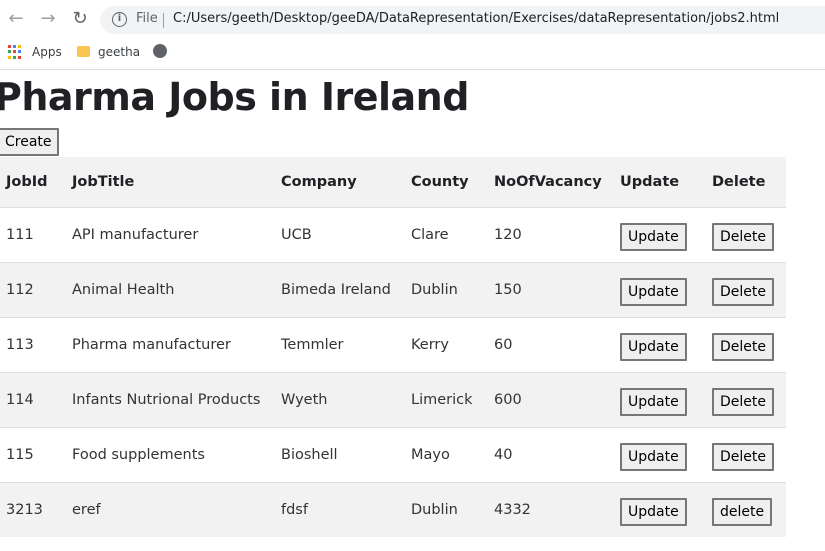  Describe the element at coordinates (160, 51) in the screenshot. I see `globe-icon` at that location.